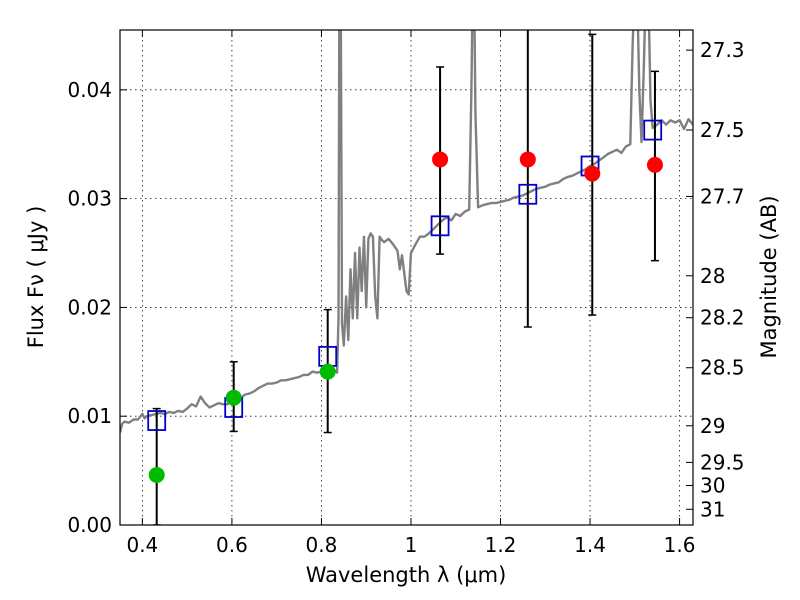 This screenshot has height=600, width=800. Describe the element at coordinates (769, 276) in the screenshot. I see `magnitude-axis-label: Magnitude (AB)` at that location.